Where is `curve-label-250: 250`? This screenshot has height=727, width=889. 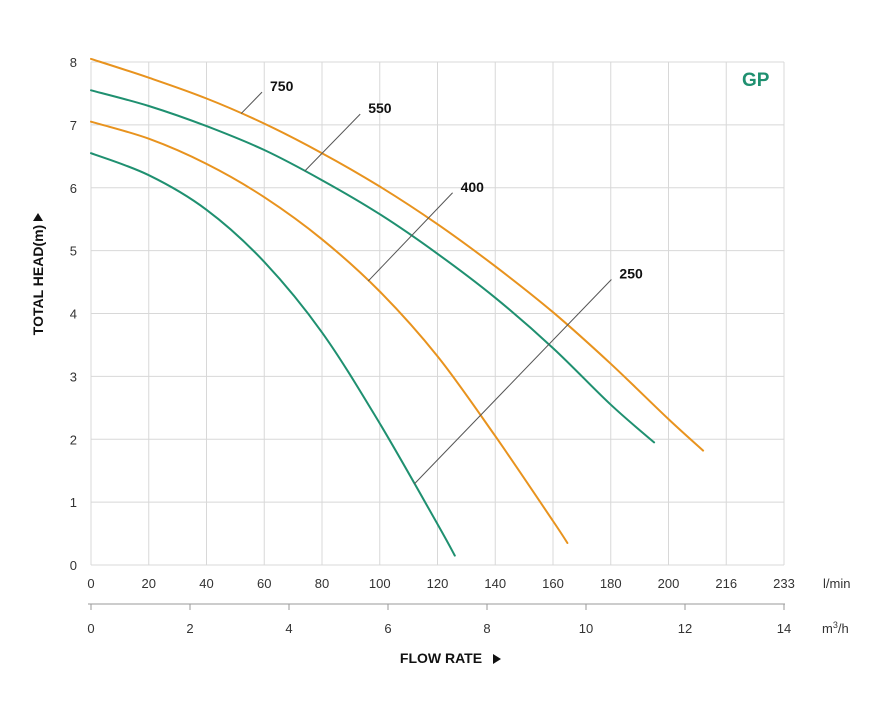
curve-label-250: 250 is located at coordinates (631, 274).